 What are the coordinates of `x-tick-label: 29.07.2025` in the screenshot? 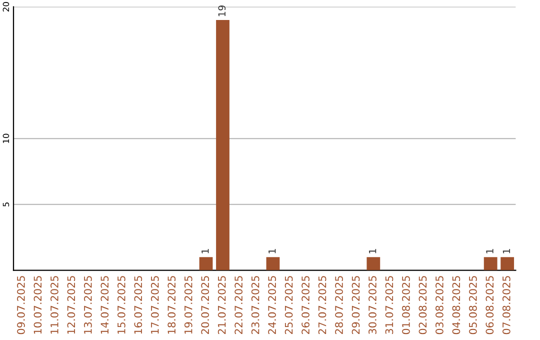 It's located at (356, 305).